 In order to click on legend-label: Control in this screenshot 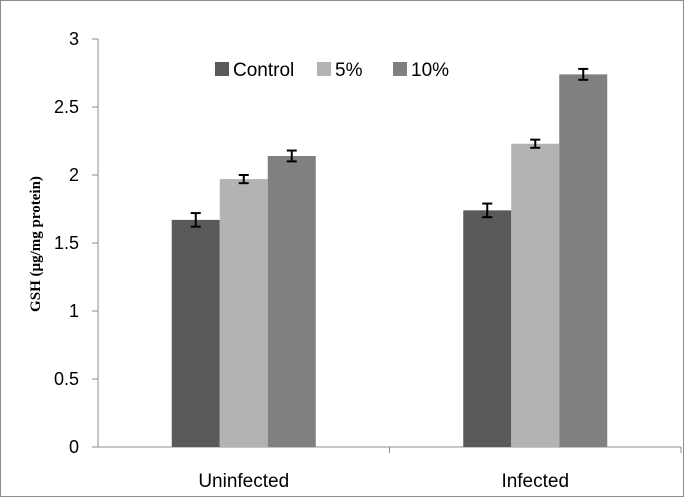, I will do `click(263, 70)`.